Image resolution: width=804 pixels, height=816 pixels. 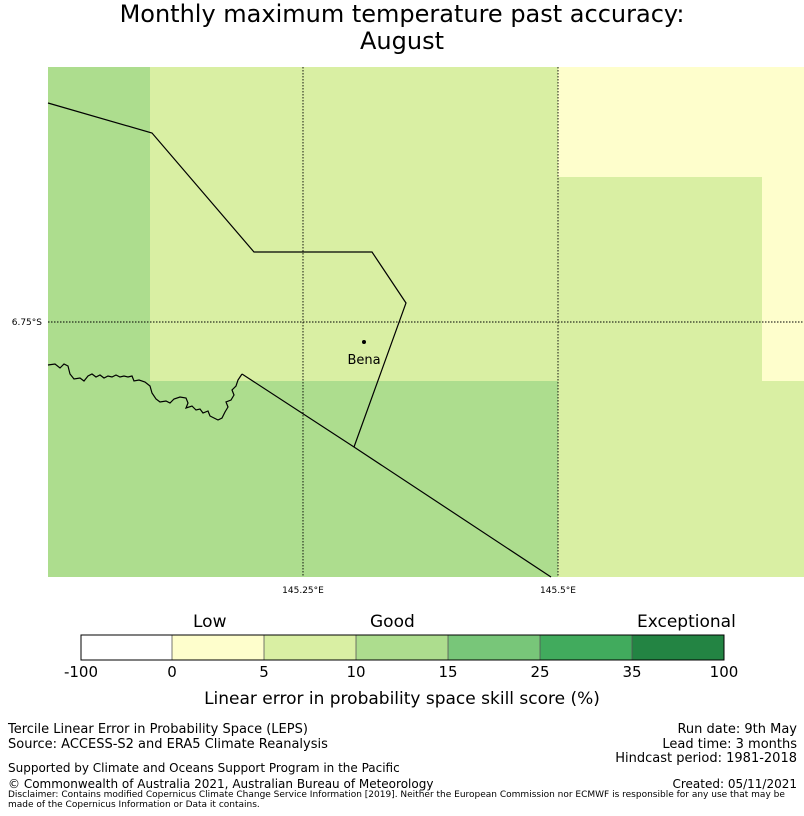 What do you see at coordinates (172, 672) in the screenshot?
I see `colorbar-tick: 0` at bounding box center [172, 672].